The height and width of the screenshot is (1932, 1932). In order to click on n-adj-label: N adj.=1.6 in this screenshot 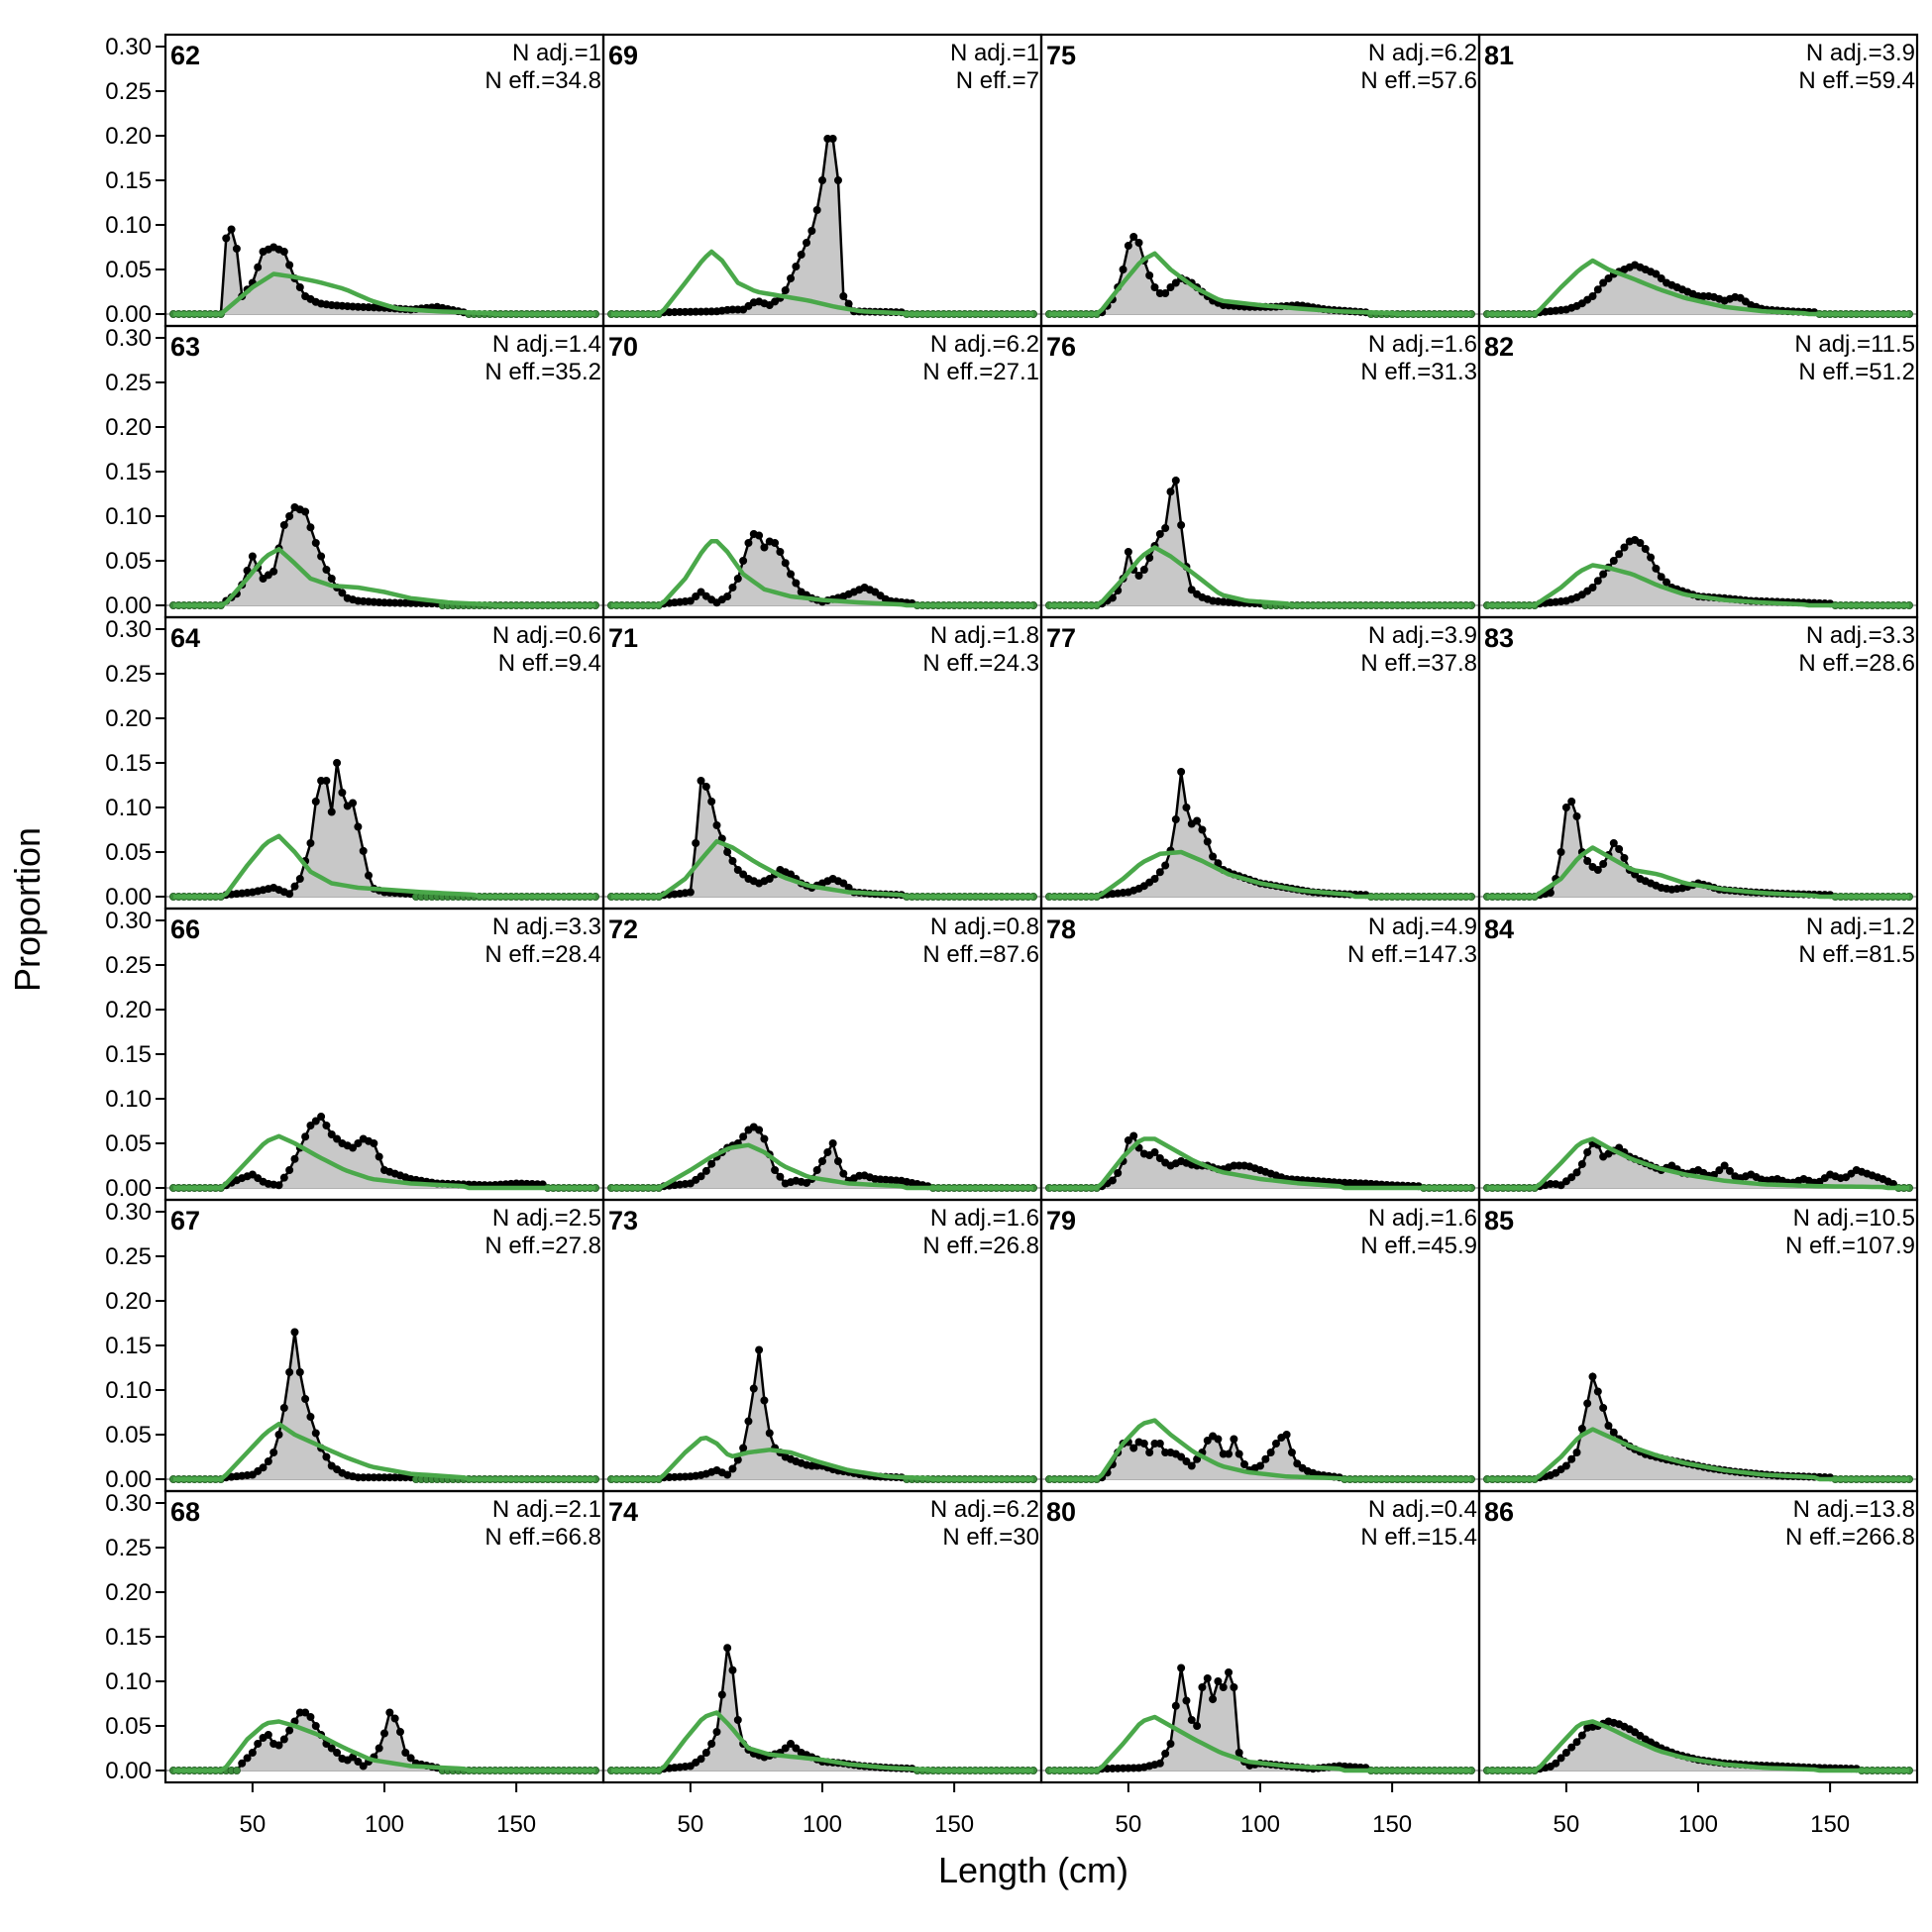, I will do `click(984, 1218)`.